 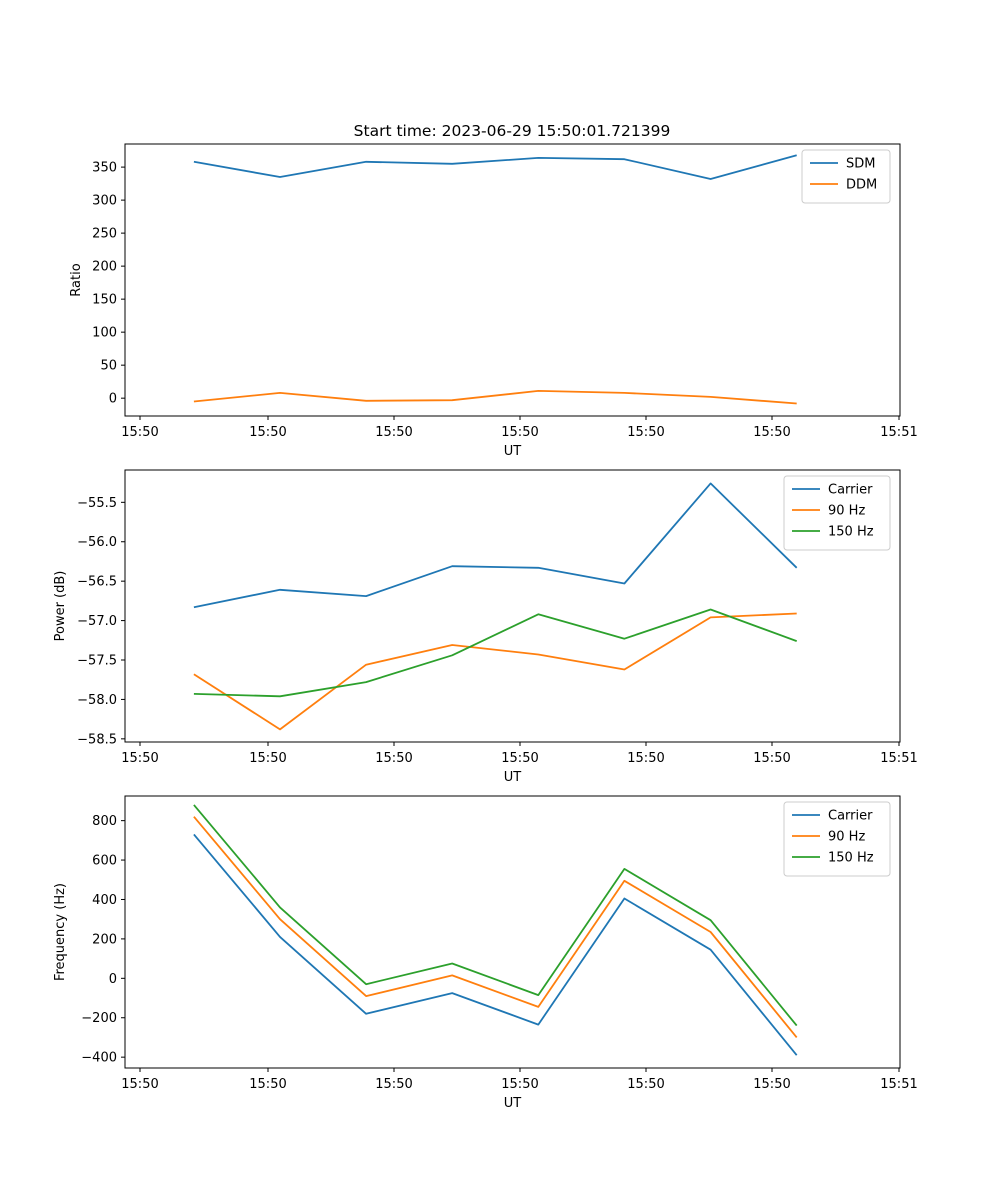 I want to click on y-tick-label: −200, so click(x=99, y=1018).